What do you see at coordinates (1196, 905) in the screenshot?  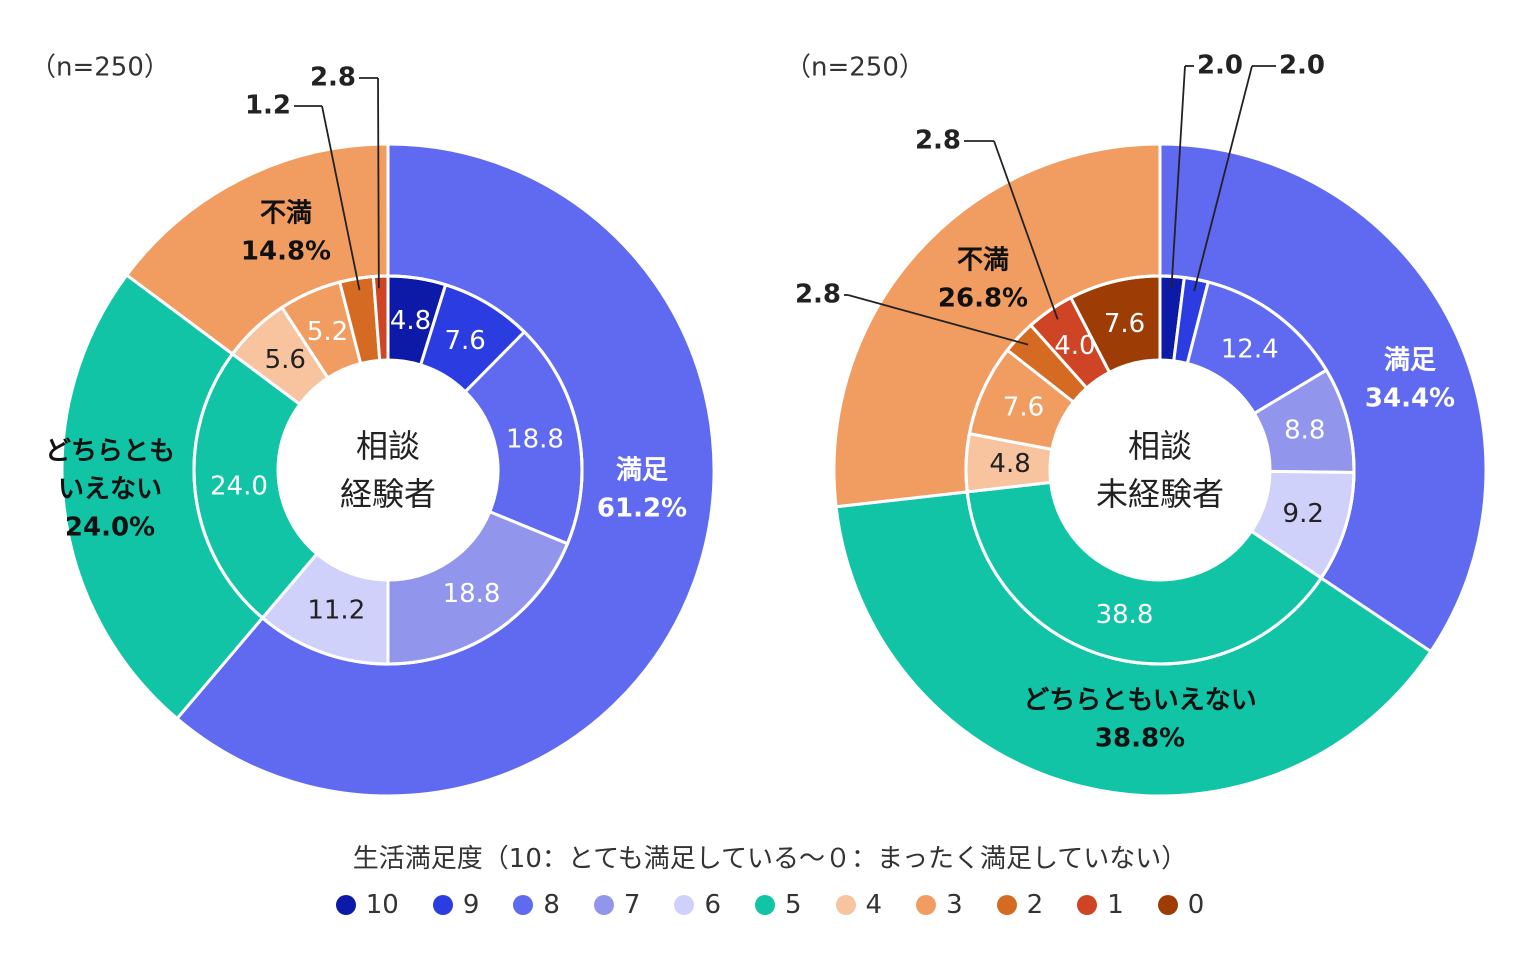 I see `legend-label: 0` at bounding box center [1196, 905].